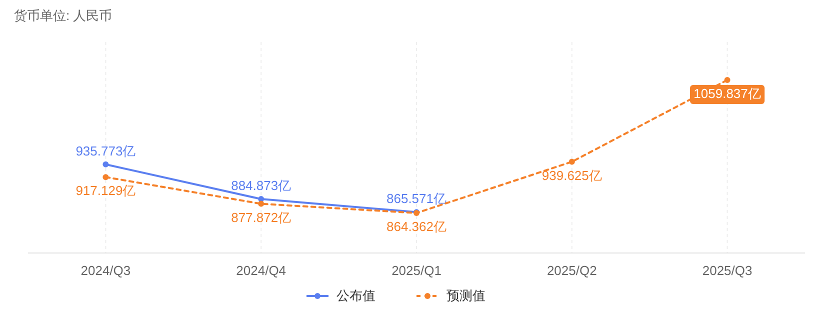 The width and height of the screenshot is (833, 322). What do you see at coordinates (261, 217) in the screenshot?
I see `data-label: 877.872亿` at bounding box center [261, 217].